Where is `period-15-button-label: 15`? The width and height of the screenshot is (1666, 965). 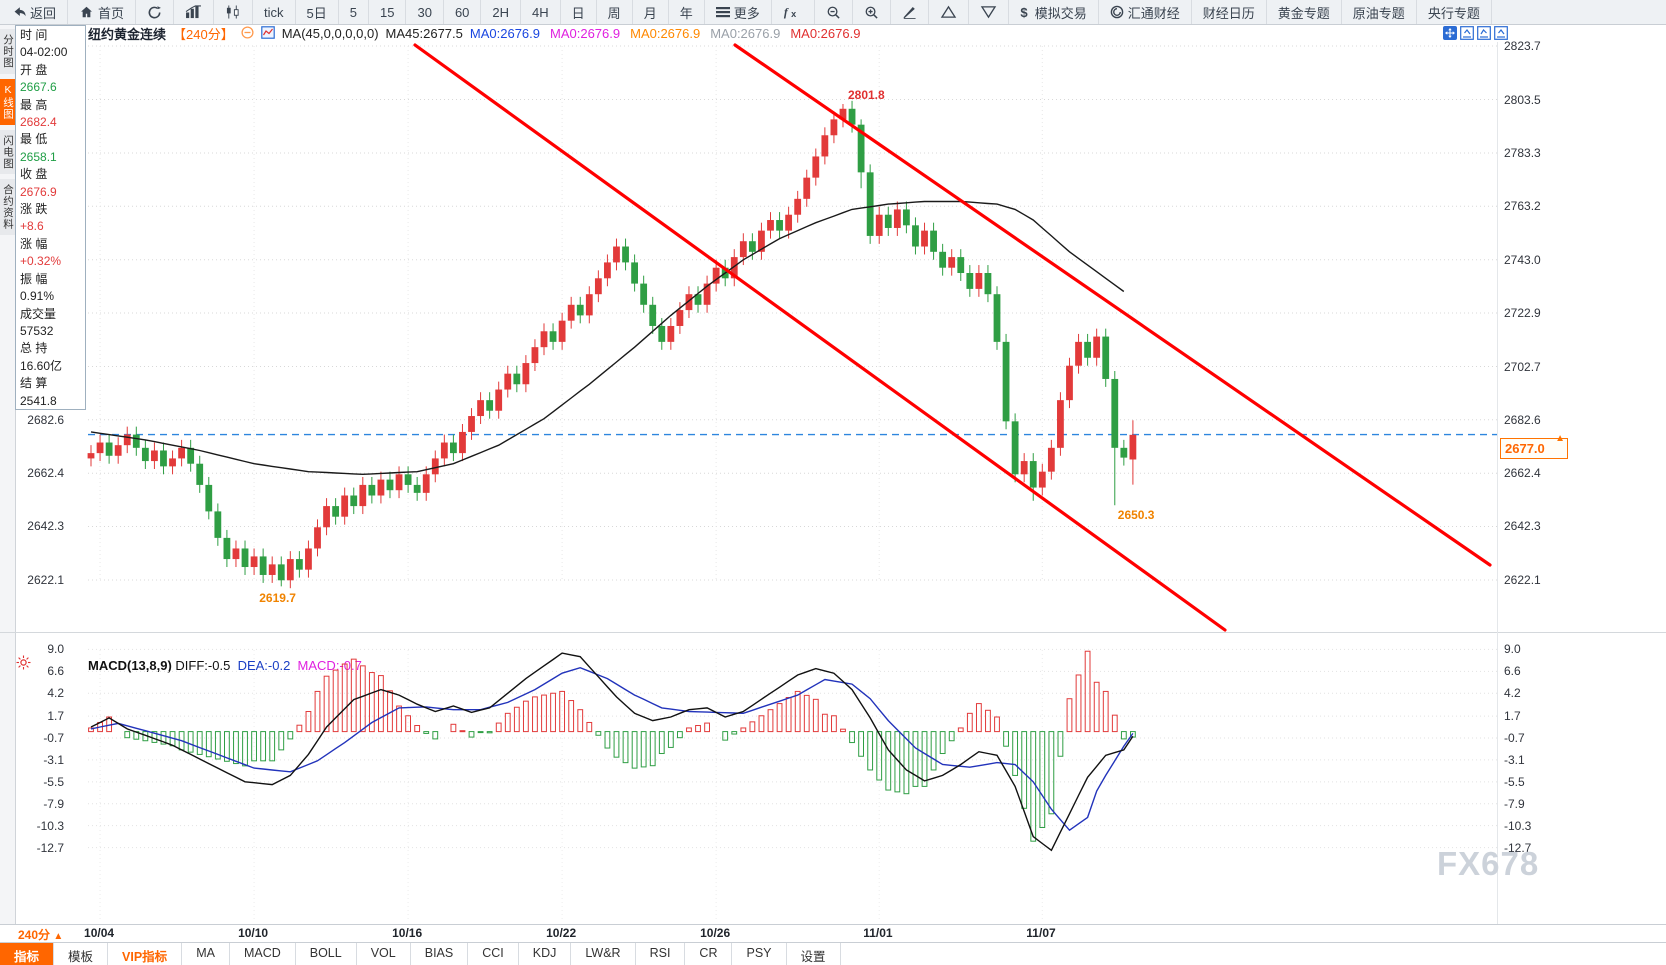
period-15-button-label: 15 is located at coordinates (387, 12).